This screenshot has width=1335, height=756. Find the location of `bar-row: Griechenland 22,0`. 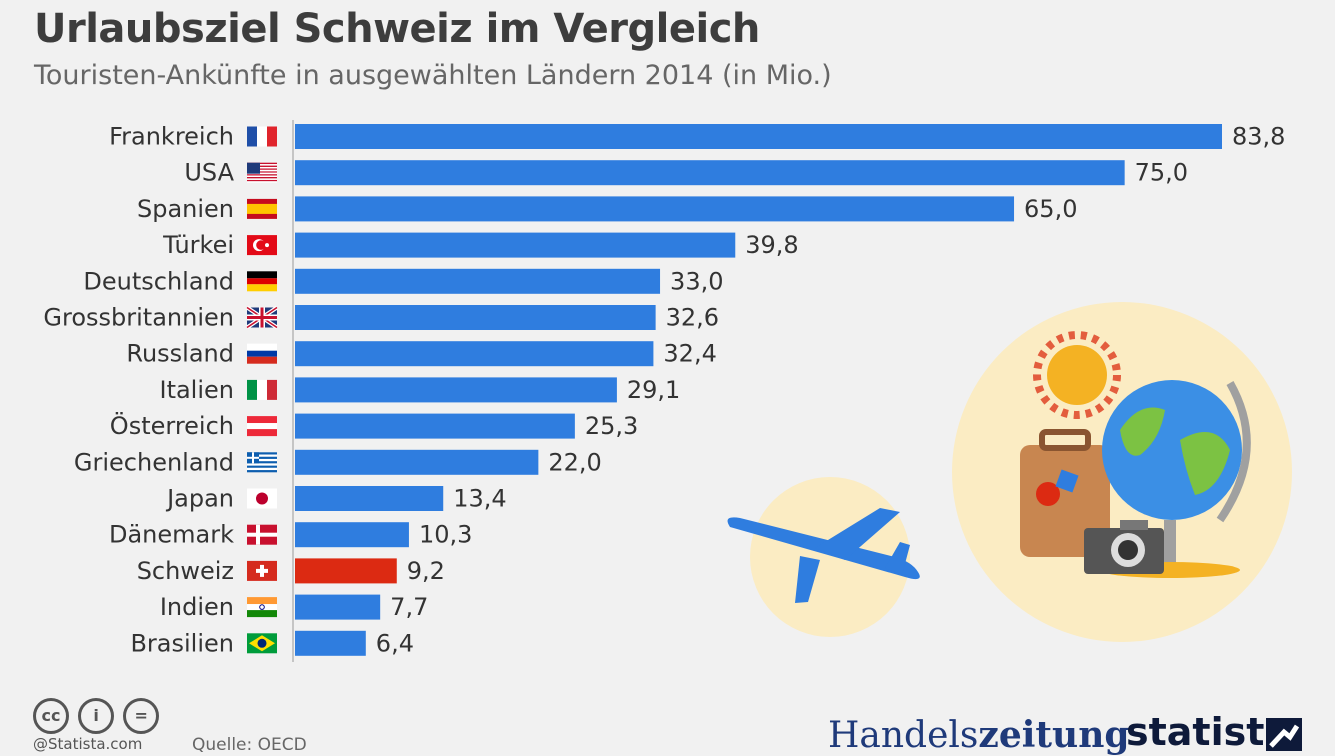

bar-row: Griechenland 22,0 is located at coordinates (338, 462).